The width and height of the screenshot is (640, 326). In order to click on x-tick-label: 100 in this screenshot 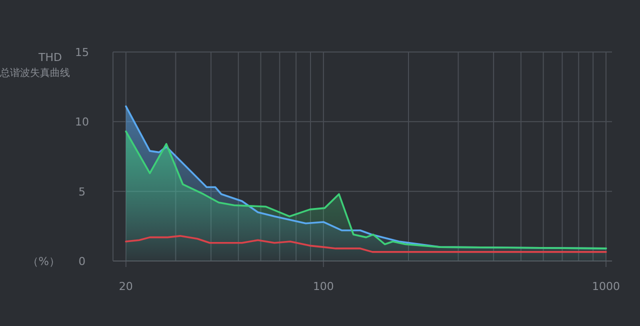, I will do `click(323, 286)`.